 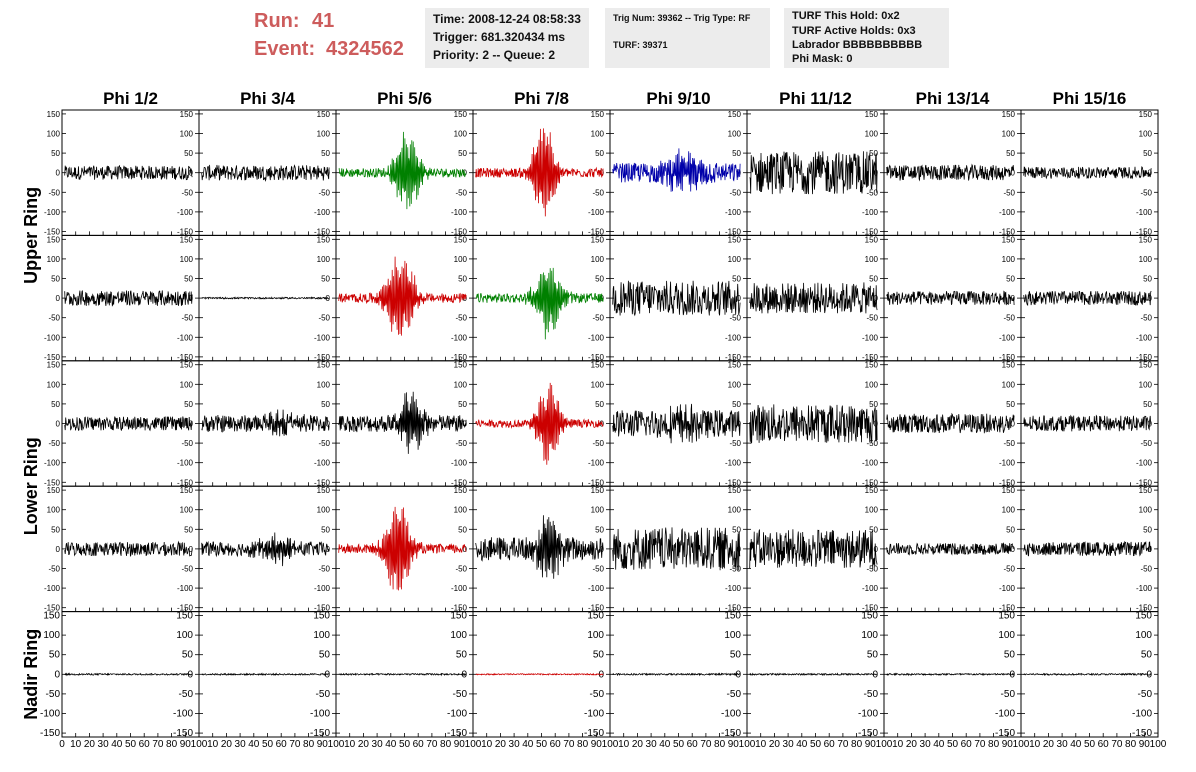 What do you see at coordinates (131, 744) in the screenshot?
I see `x-tick-label: 50` at bounding box center [131, 744].